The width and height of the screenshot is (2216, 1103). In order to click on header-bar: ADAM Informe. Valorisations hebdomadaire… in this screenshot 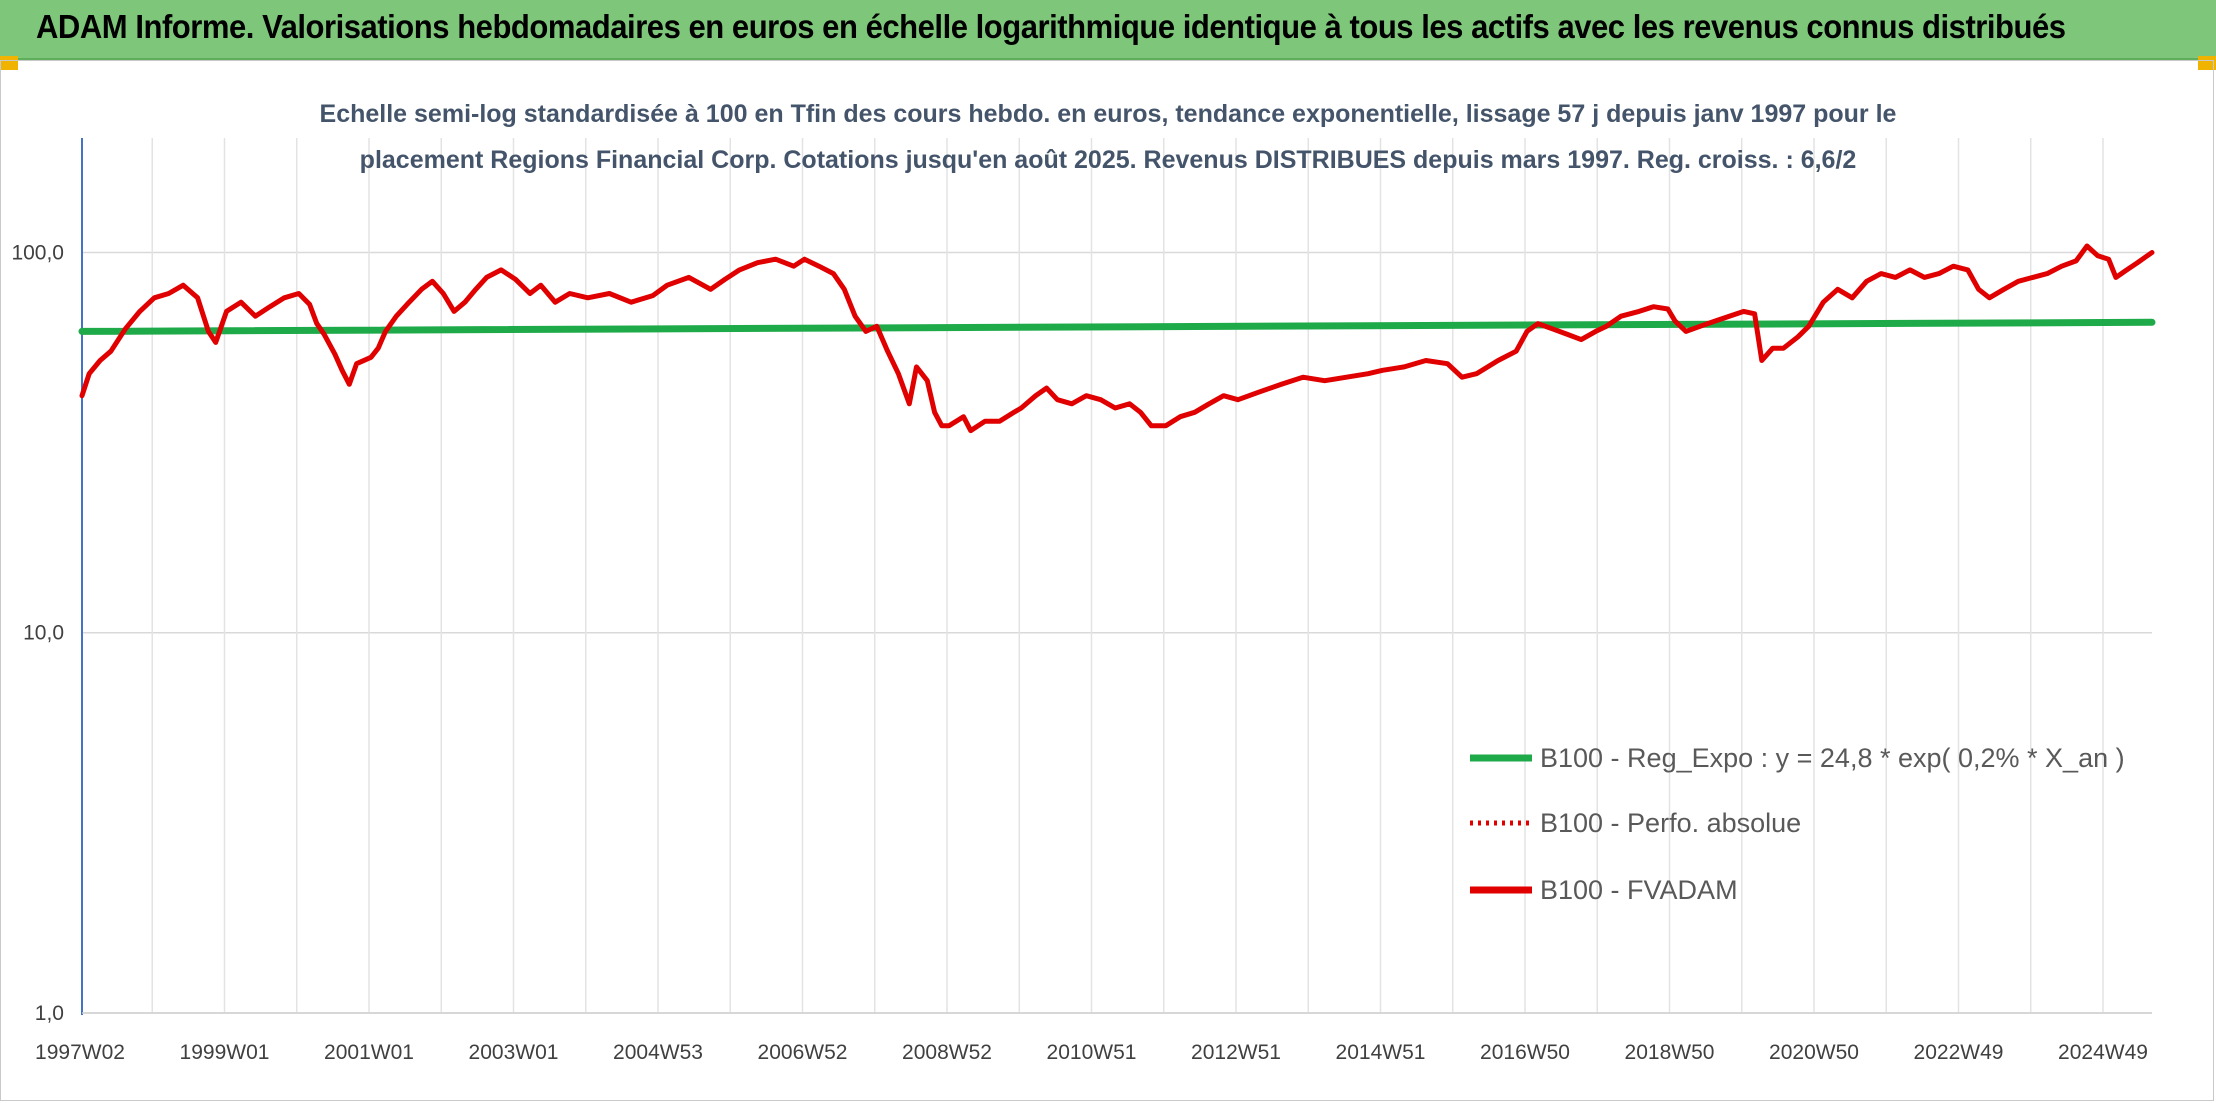, I will do `click(1108, 30)`.